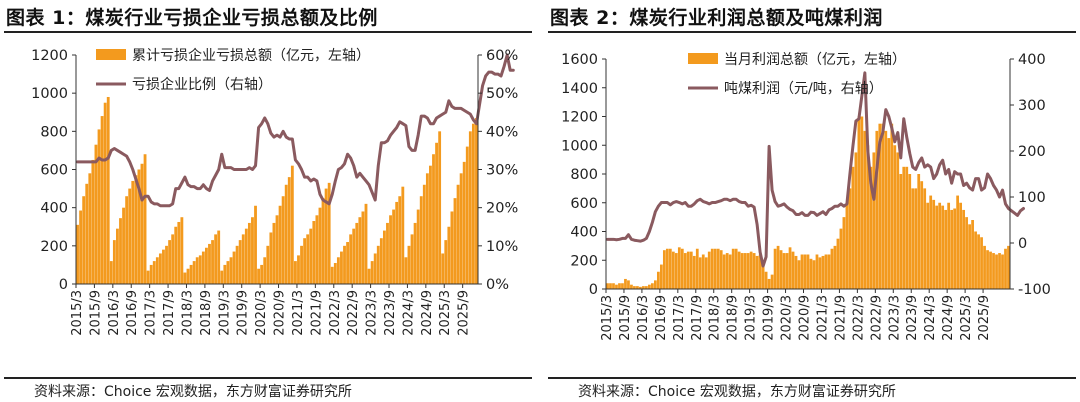  What do you see at coordinates (1032, 60) in the screenshot?
I see `y-tick-label-right: 400` at bounding box center [1032, 60].